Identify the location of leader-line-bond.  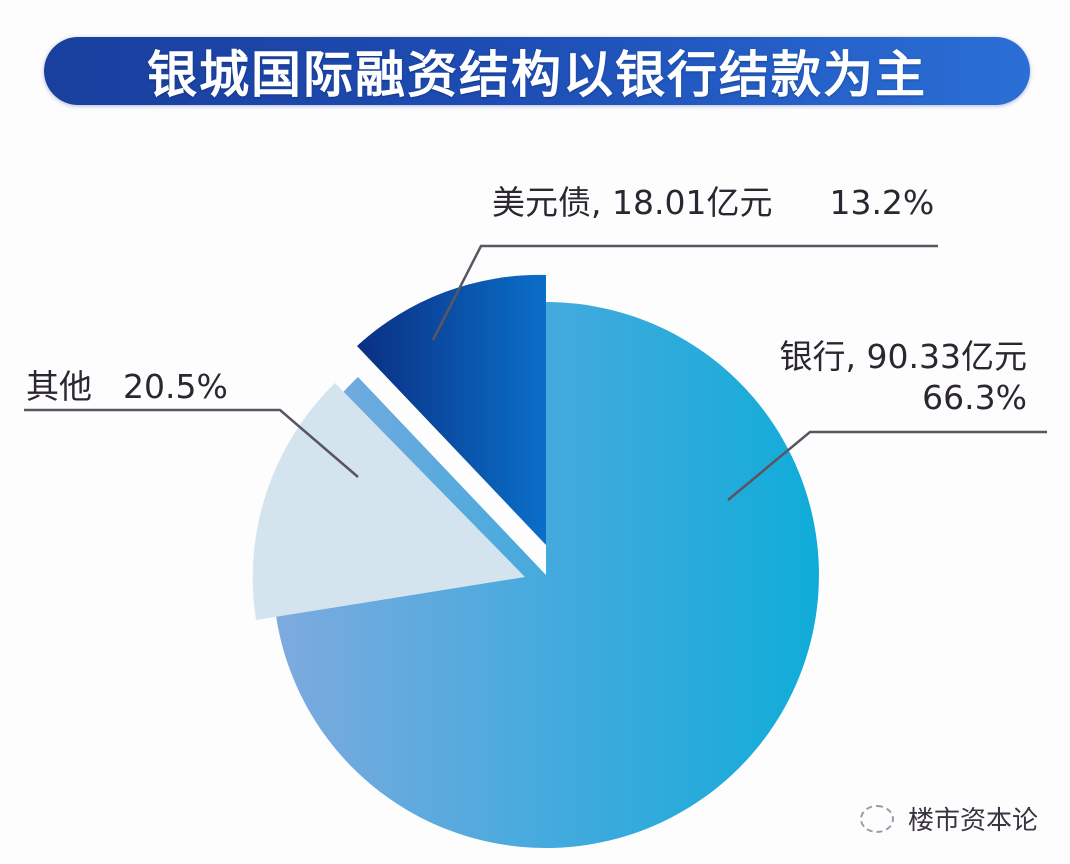
(684, 292).